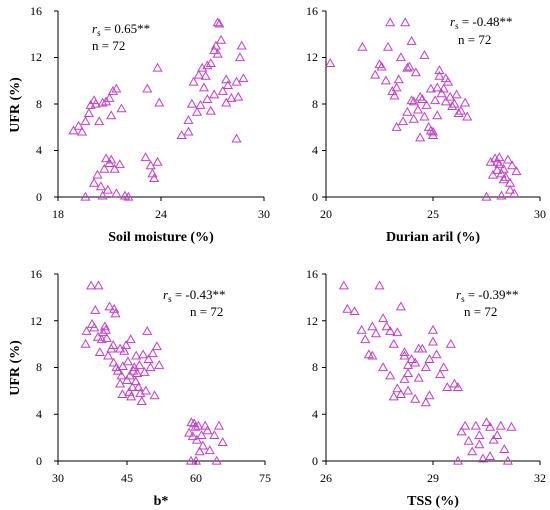  What do you see at coordinates (265, 478) in the screenshot?
I see `x-tick-label: 75` at bounding box center [265, 478].